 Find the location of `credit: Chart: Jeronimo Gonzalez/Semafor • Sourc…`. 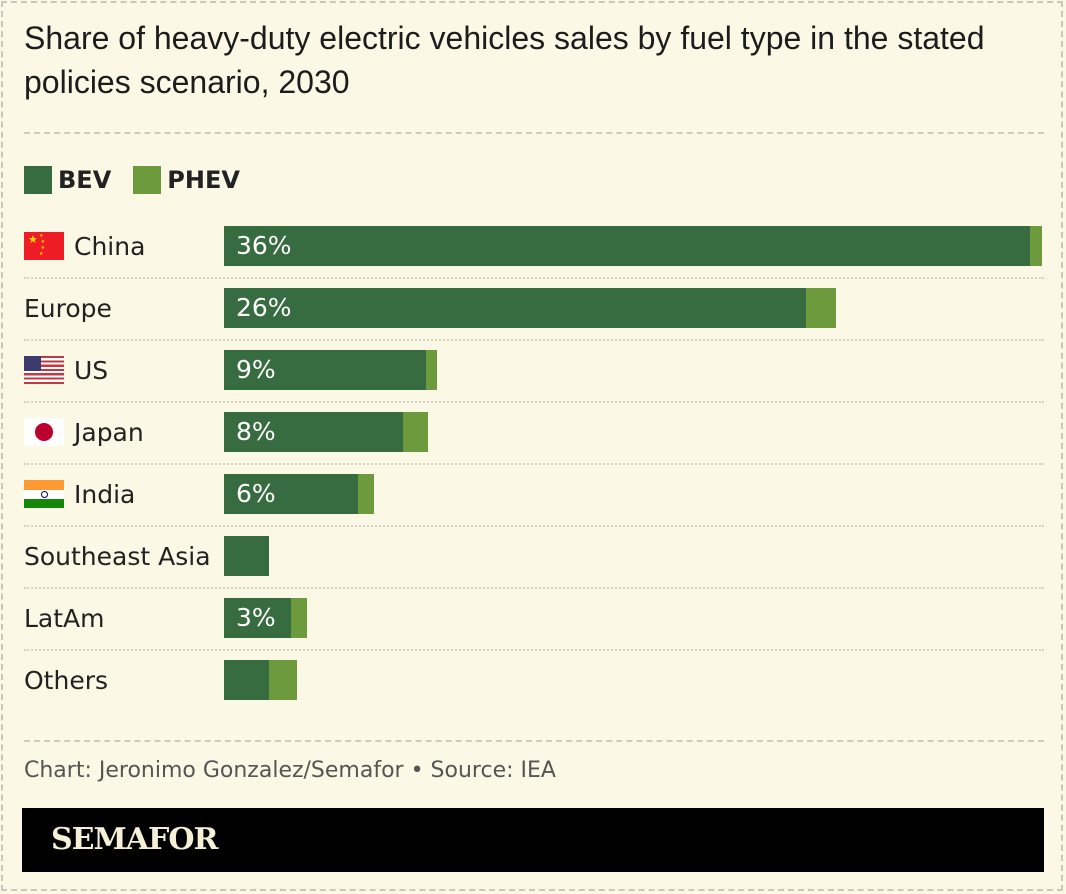

credit: Chart: Jeronimo Gonzalez/Semafor • Sourc… is located at coordinates (290, 770).